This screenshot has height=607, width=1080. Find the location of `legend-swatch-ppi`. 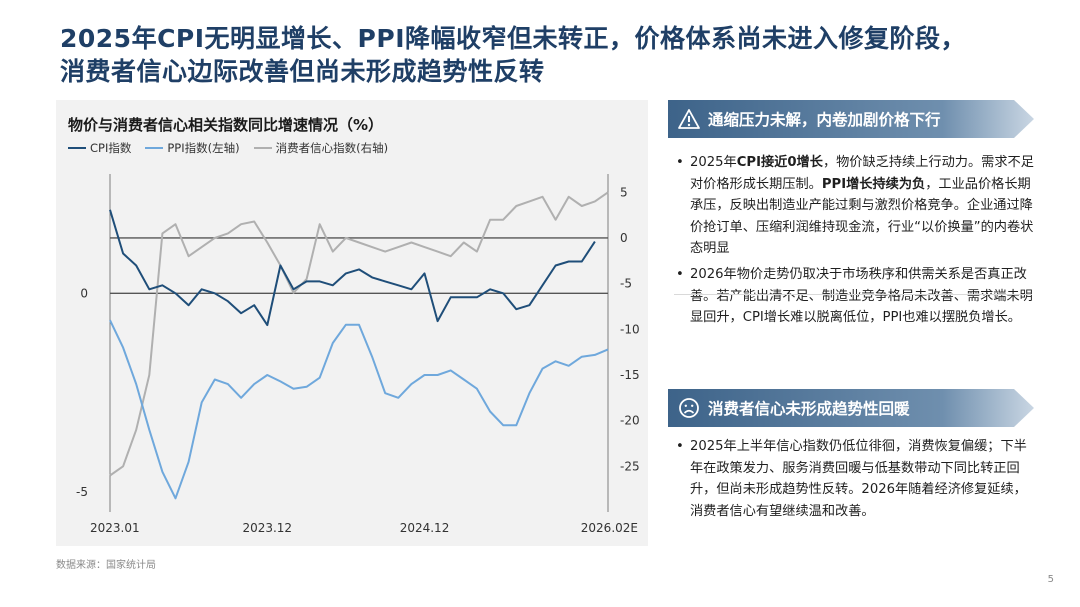

legend-swatch-ppi is located at coordinates (154, 148).